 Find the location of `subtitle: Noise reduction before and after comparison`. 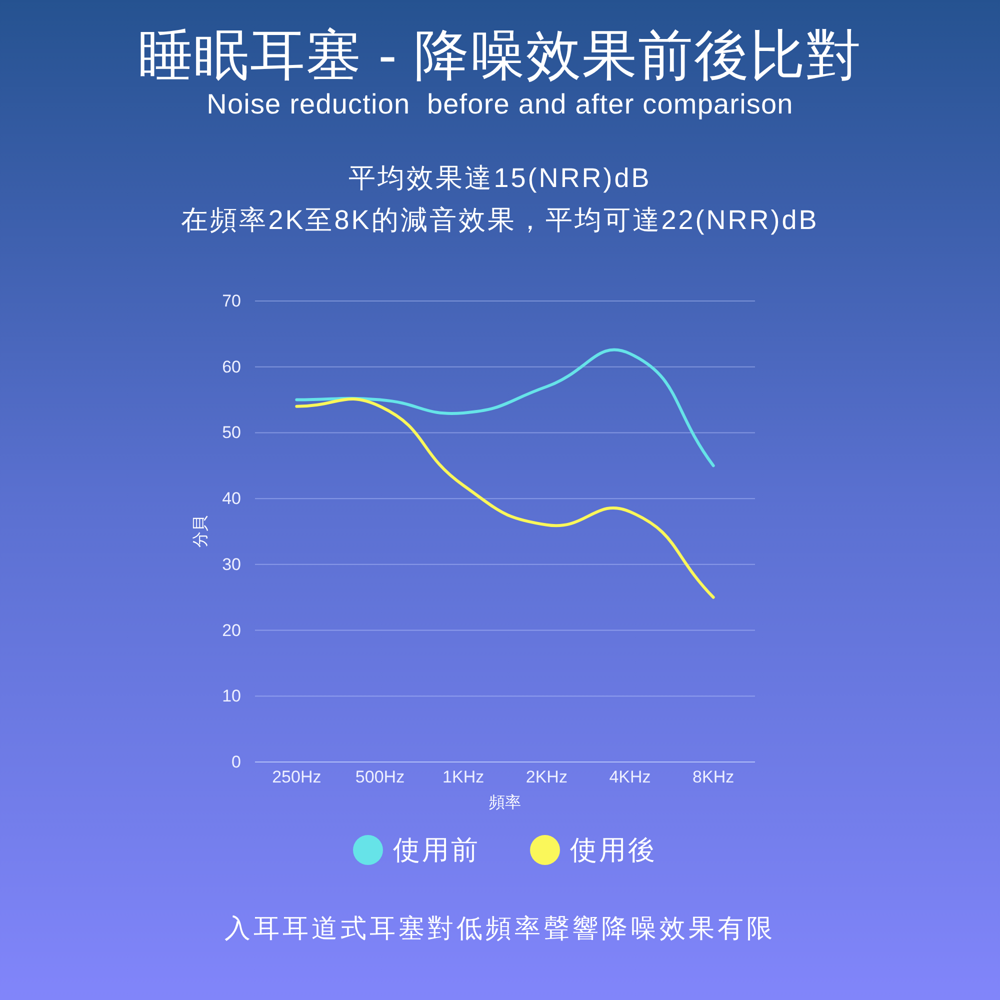

subtitle: Noise reduction before and after comparison is located at coordinates (500, 104).